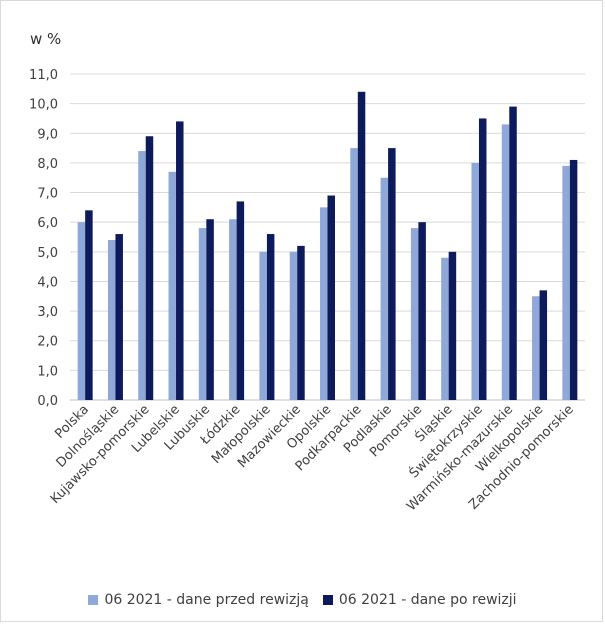 The height and width of the screenshot is (624, 605). What do you see at coordinates (206, 600) in the screenshot?
I see `legend-label-before: 06 2021 - dane przed rewizją` at bounding box center [206, 600].